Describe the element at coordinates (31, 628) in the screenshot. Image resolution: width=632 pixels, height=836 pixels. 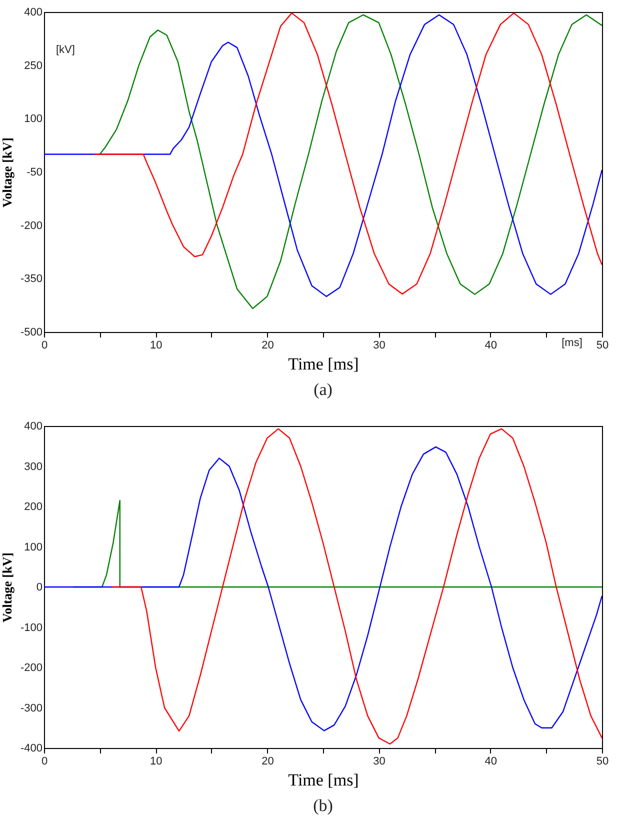
I see `y-tick-label: -100` at that location.